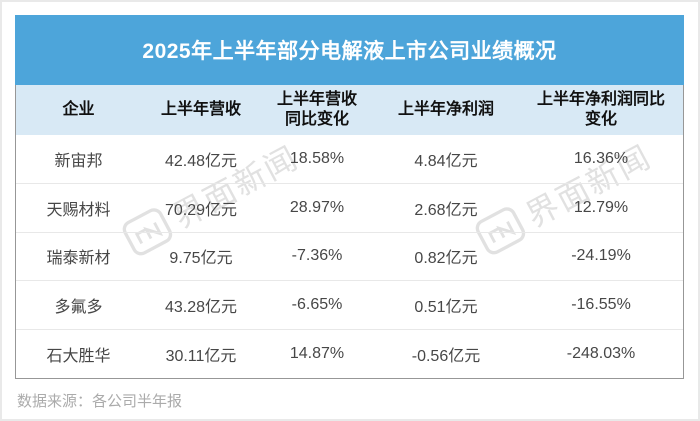 The width and height of the screenshot is (700, 421). What do you see at coordinates (201, 162) in the screenshot?
I see `revenue-cell: 42.48亿元` at bounding box center [201, 162].